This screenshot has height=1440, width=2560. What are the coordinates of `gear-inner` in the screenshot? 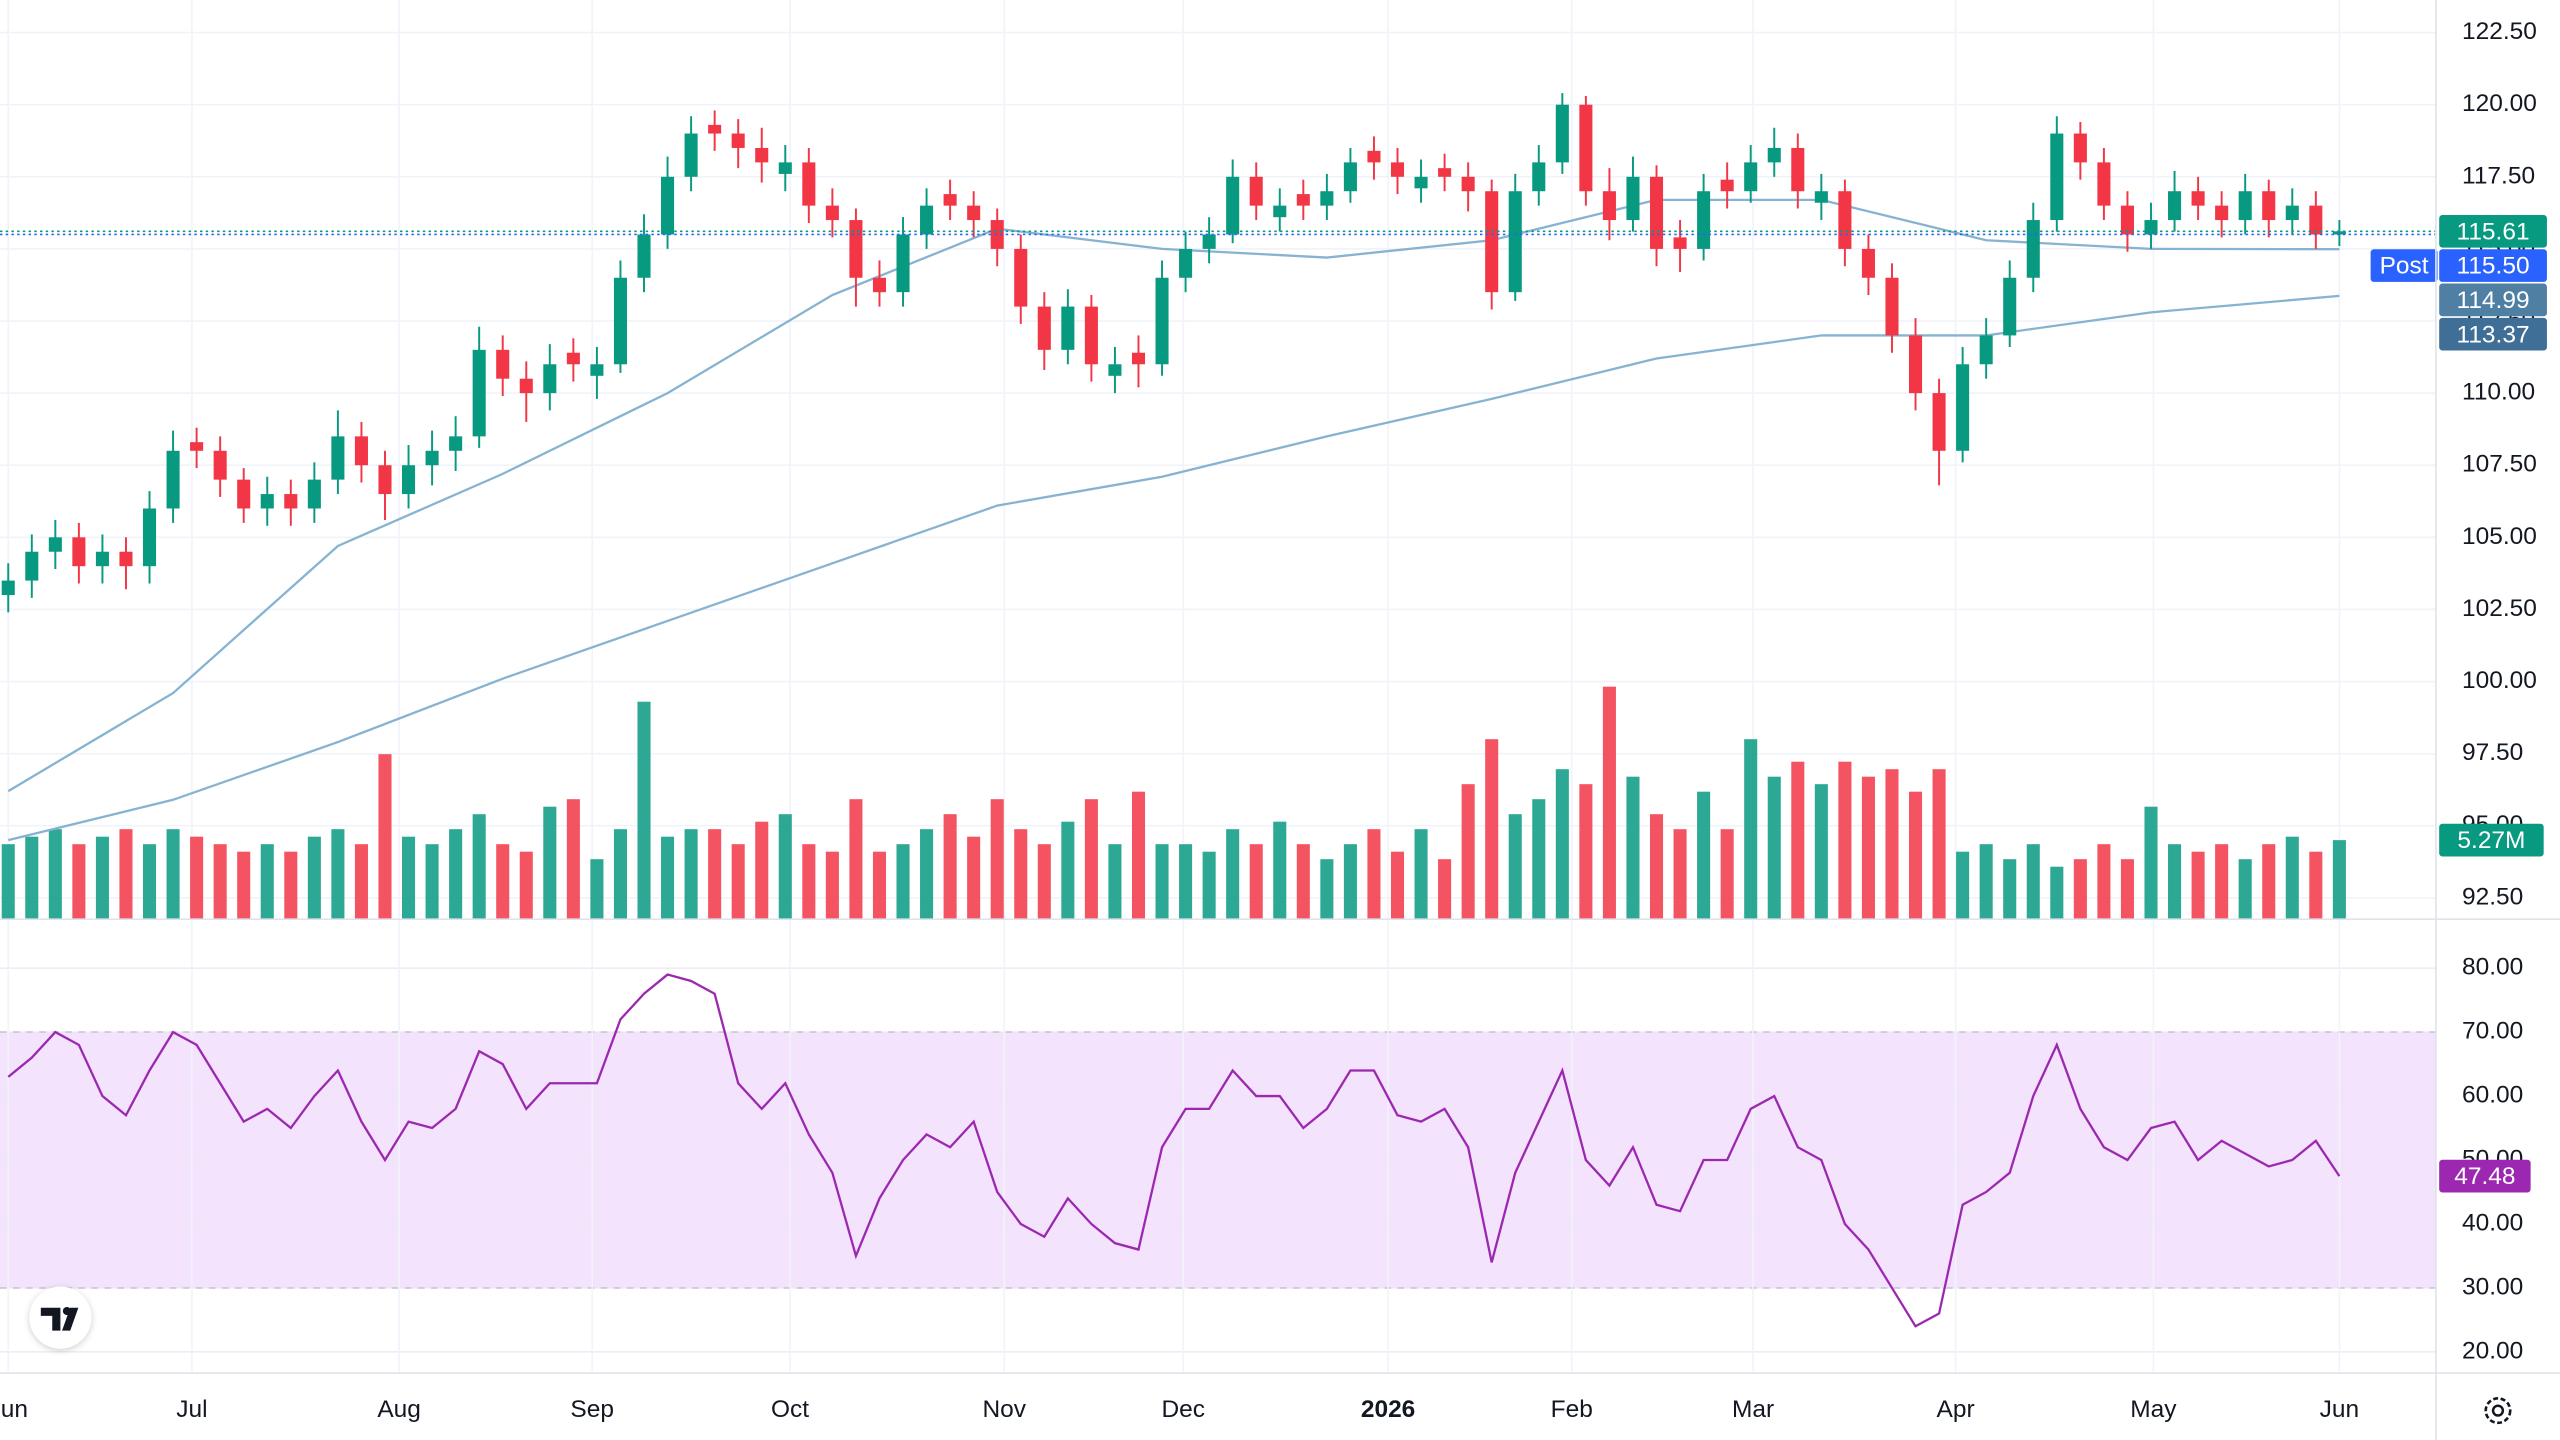 It's located at (2498, 1410).